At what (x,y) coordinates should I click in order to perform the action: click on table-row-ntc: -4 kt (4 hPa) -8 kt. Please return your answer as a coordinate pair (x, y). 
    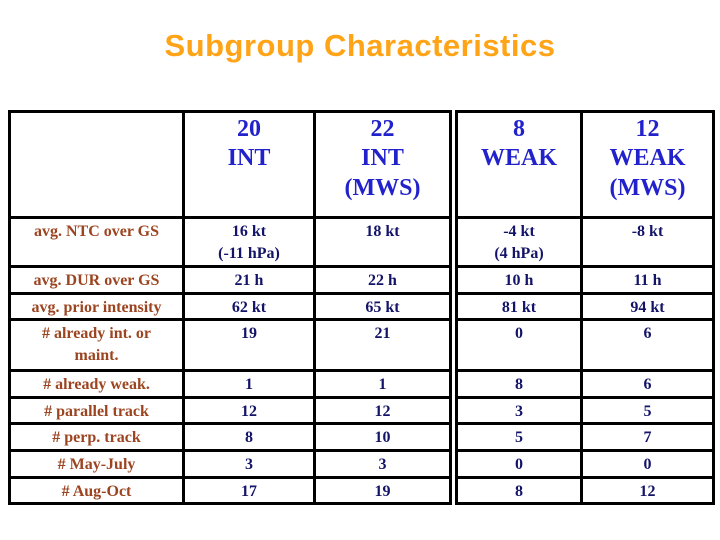
    Looking at the image, I should click on (585, 242).